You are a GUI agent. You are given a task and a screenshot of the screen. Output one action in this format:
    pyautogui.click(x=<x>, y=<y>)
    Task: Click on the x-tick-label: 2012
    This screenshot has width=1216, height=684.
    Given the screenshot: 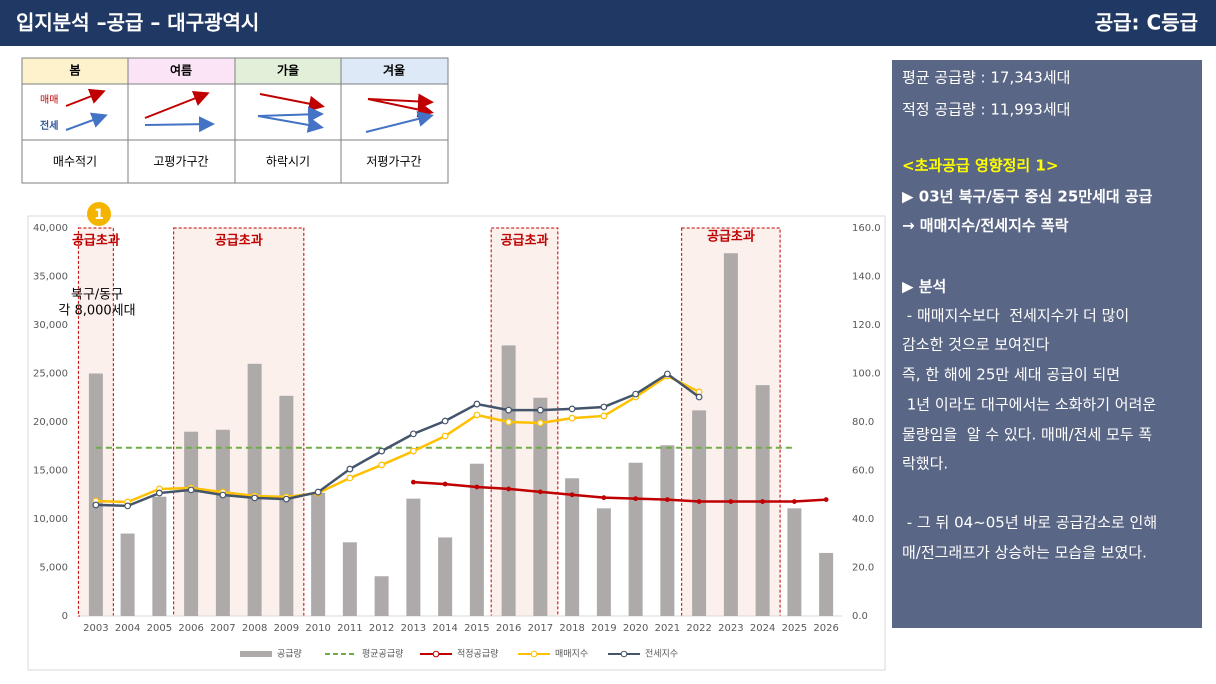 What is the action you would take?
    pyautogui.click(x=381, y=628)
    